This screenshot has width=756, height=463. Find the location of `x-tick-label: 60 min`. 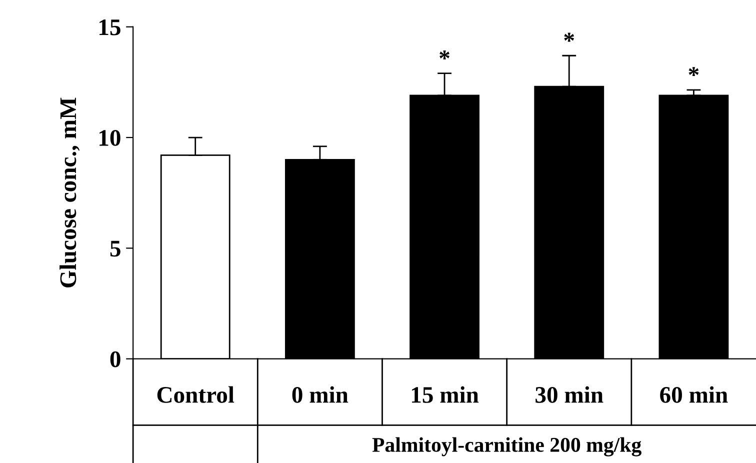

x-tick-label: 60 min is located at coordinates (694, 394).